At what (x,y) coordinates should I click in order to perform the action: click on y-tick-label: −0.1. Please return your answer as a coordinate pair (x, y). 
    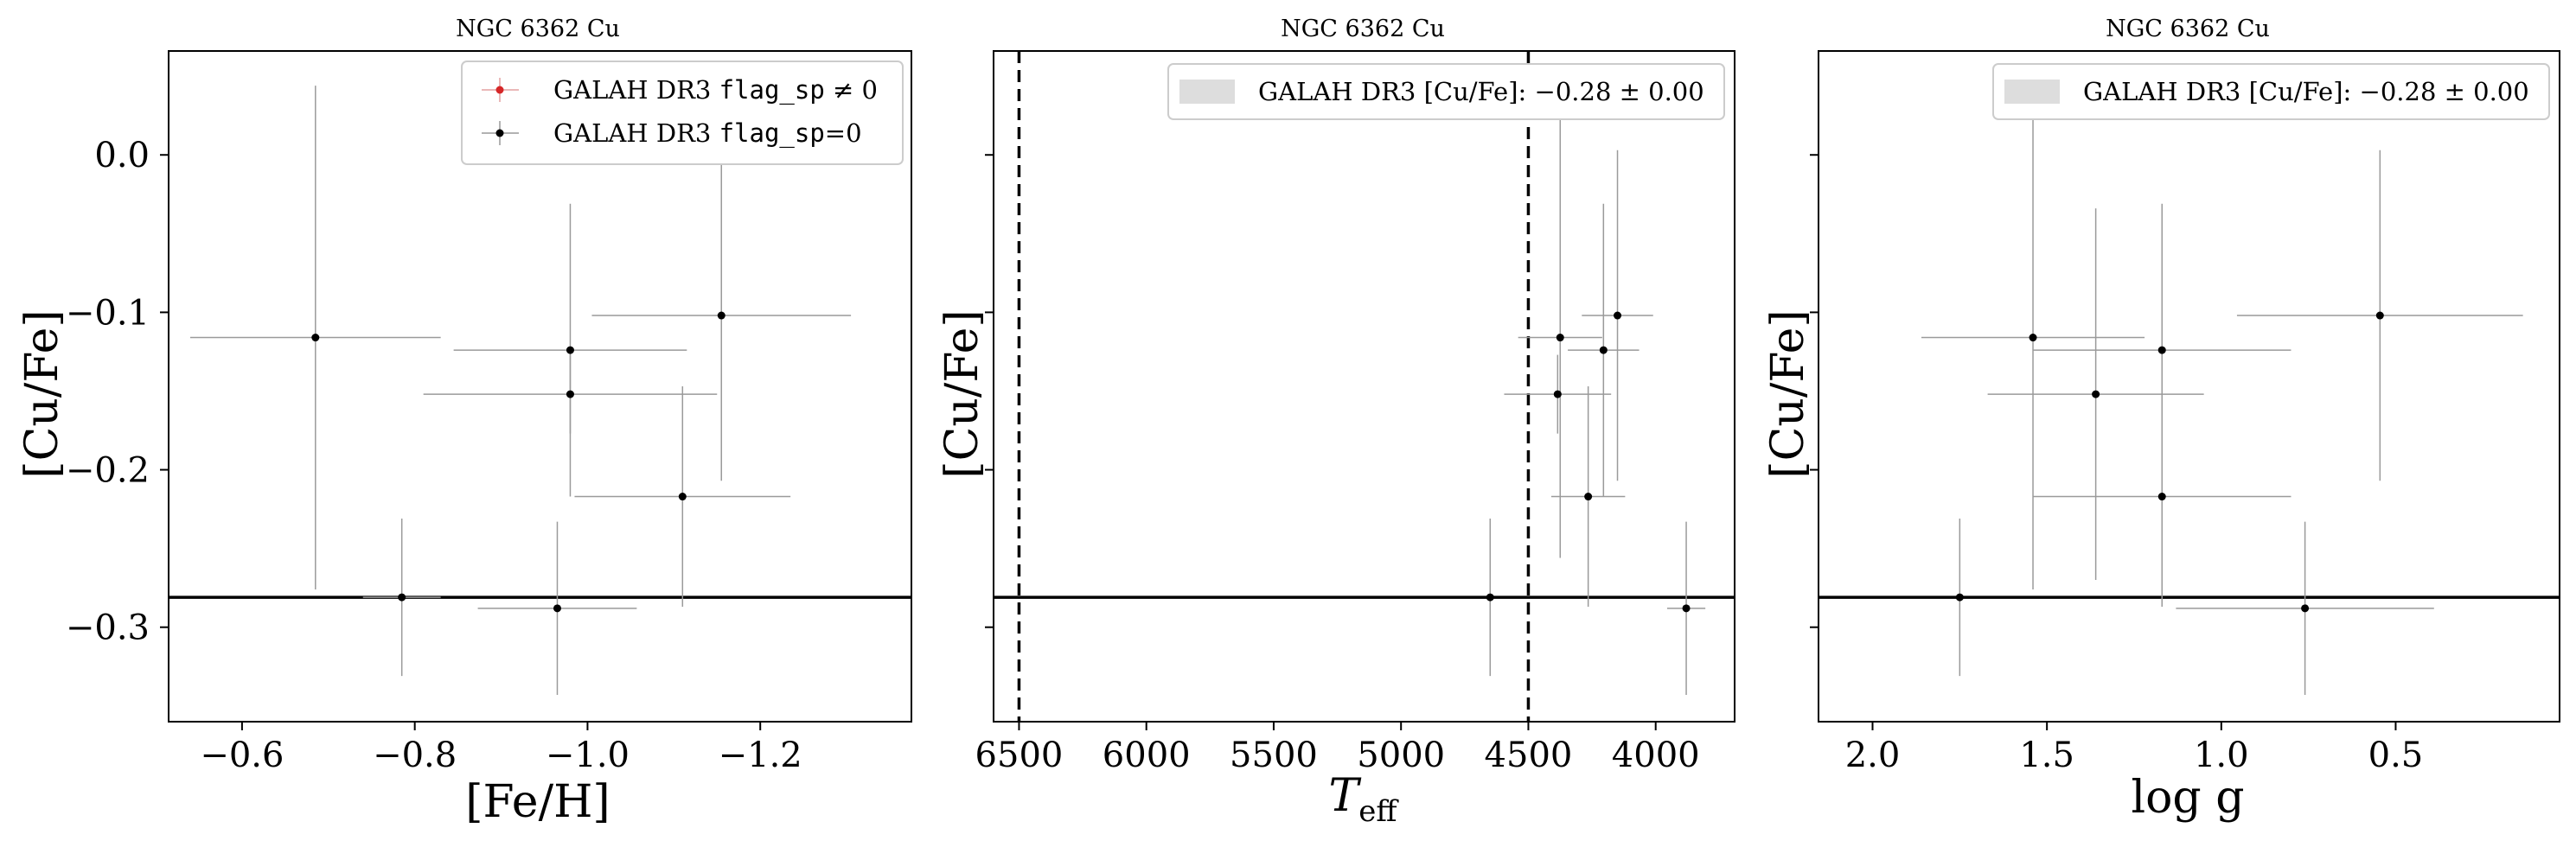
    Looking at the image, I should click on (108, 313).